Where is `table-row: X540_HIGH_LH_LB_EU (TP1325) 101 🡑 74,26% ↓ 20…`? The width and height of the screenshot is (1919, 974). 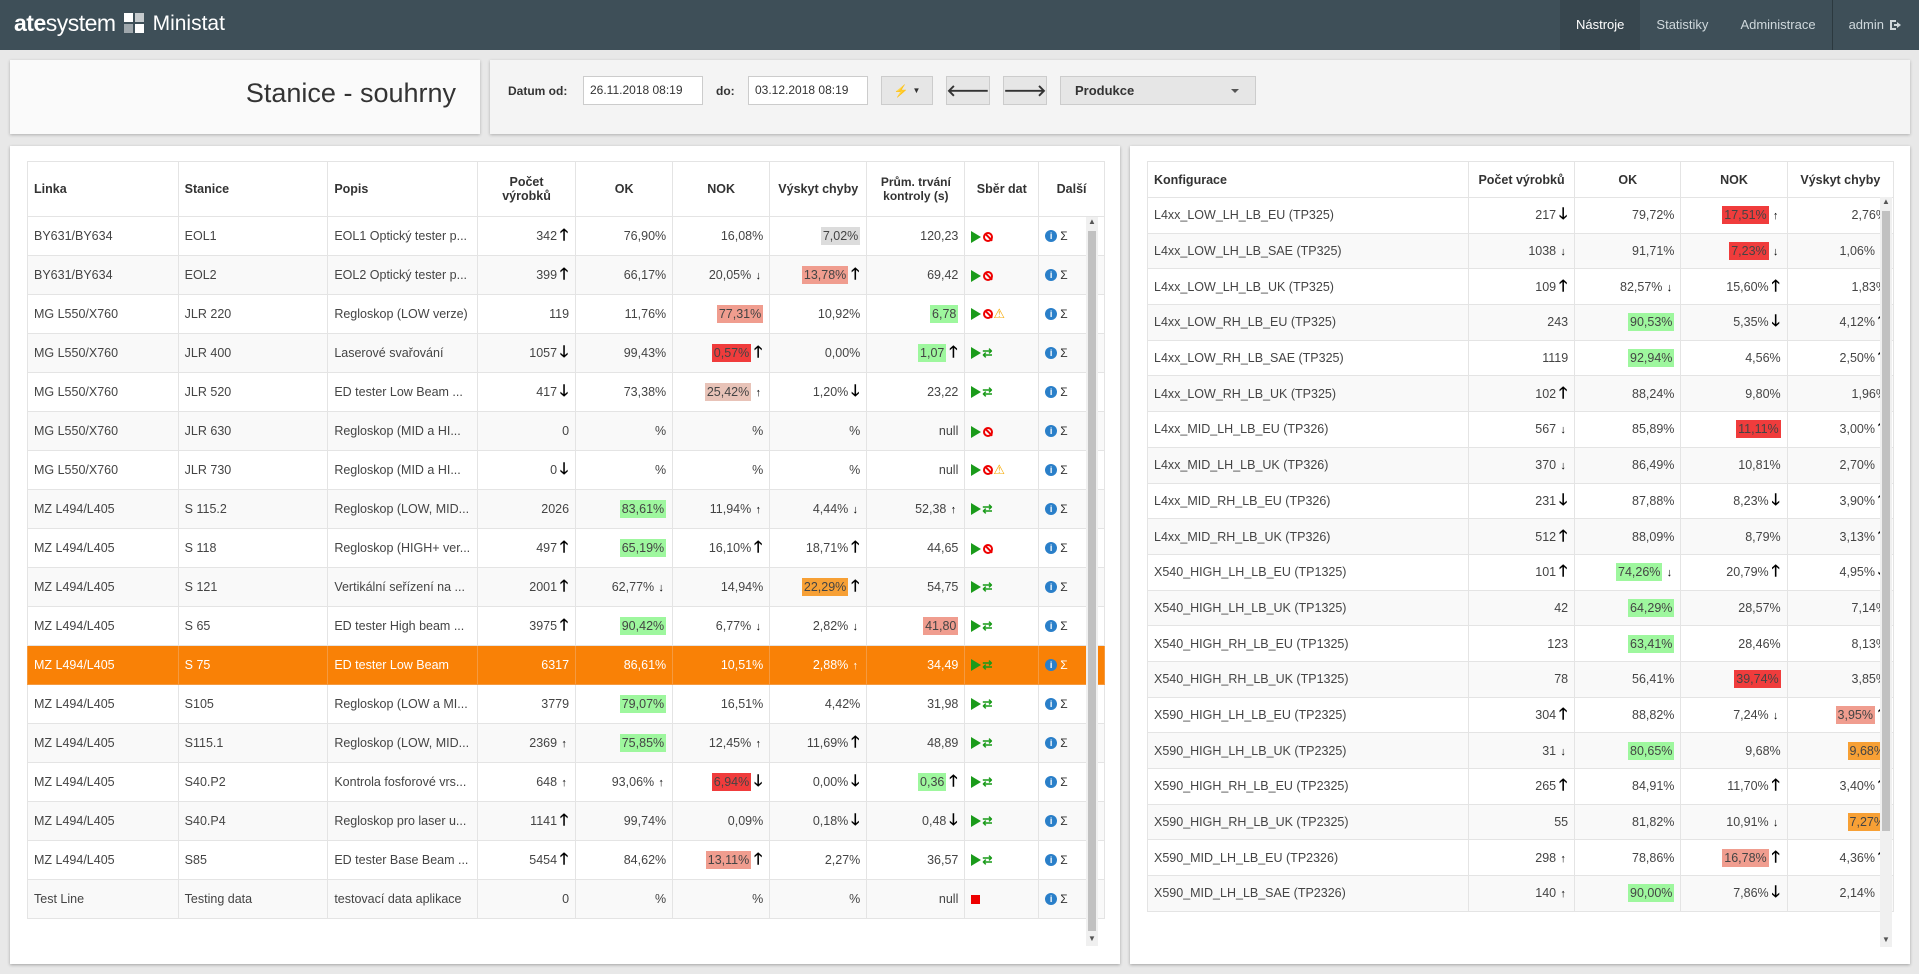
table-row: X540_HIGH_LH_LB_EU (TP1325) 101 🡑 74,26% ↓ 20… is located at coordinates (1521, 572).